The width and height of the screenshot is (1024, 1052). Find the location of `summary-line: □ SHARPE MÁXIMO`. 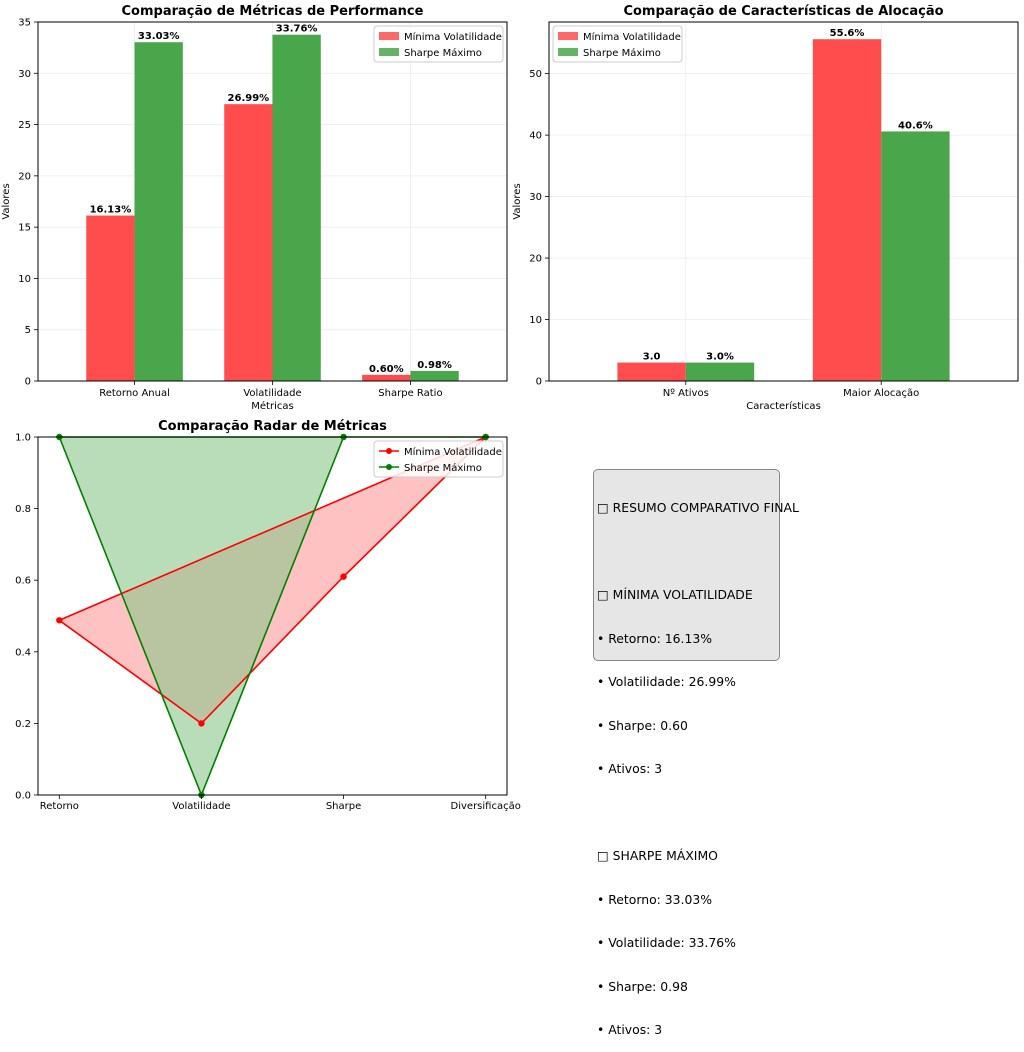

summary-line: □ SHARPE MÁXIMO is located at coordinates (657, 855).